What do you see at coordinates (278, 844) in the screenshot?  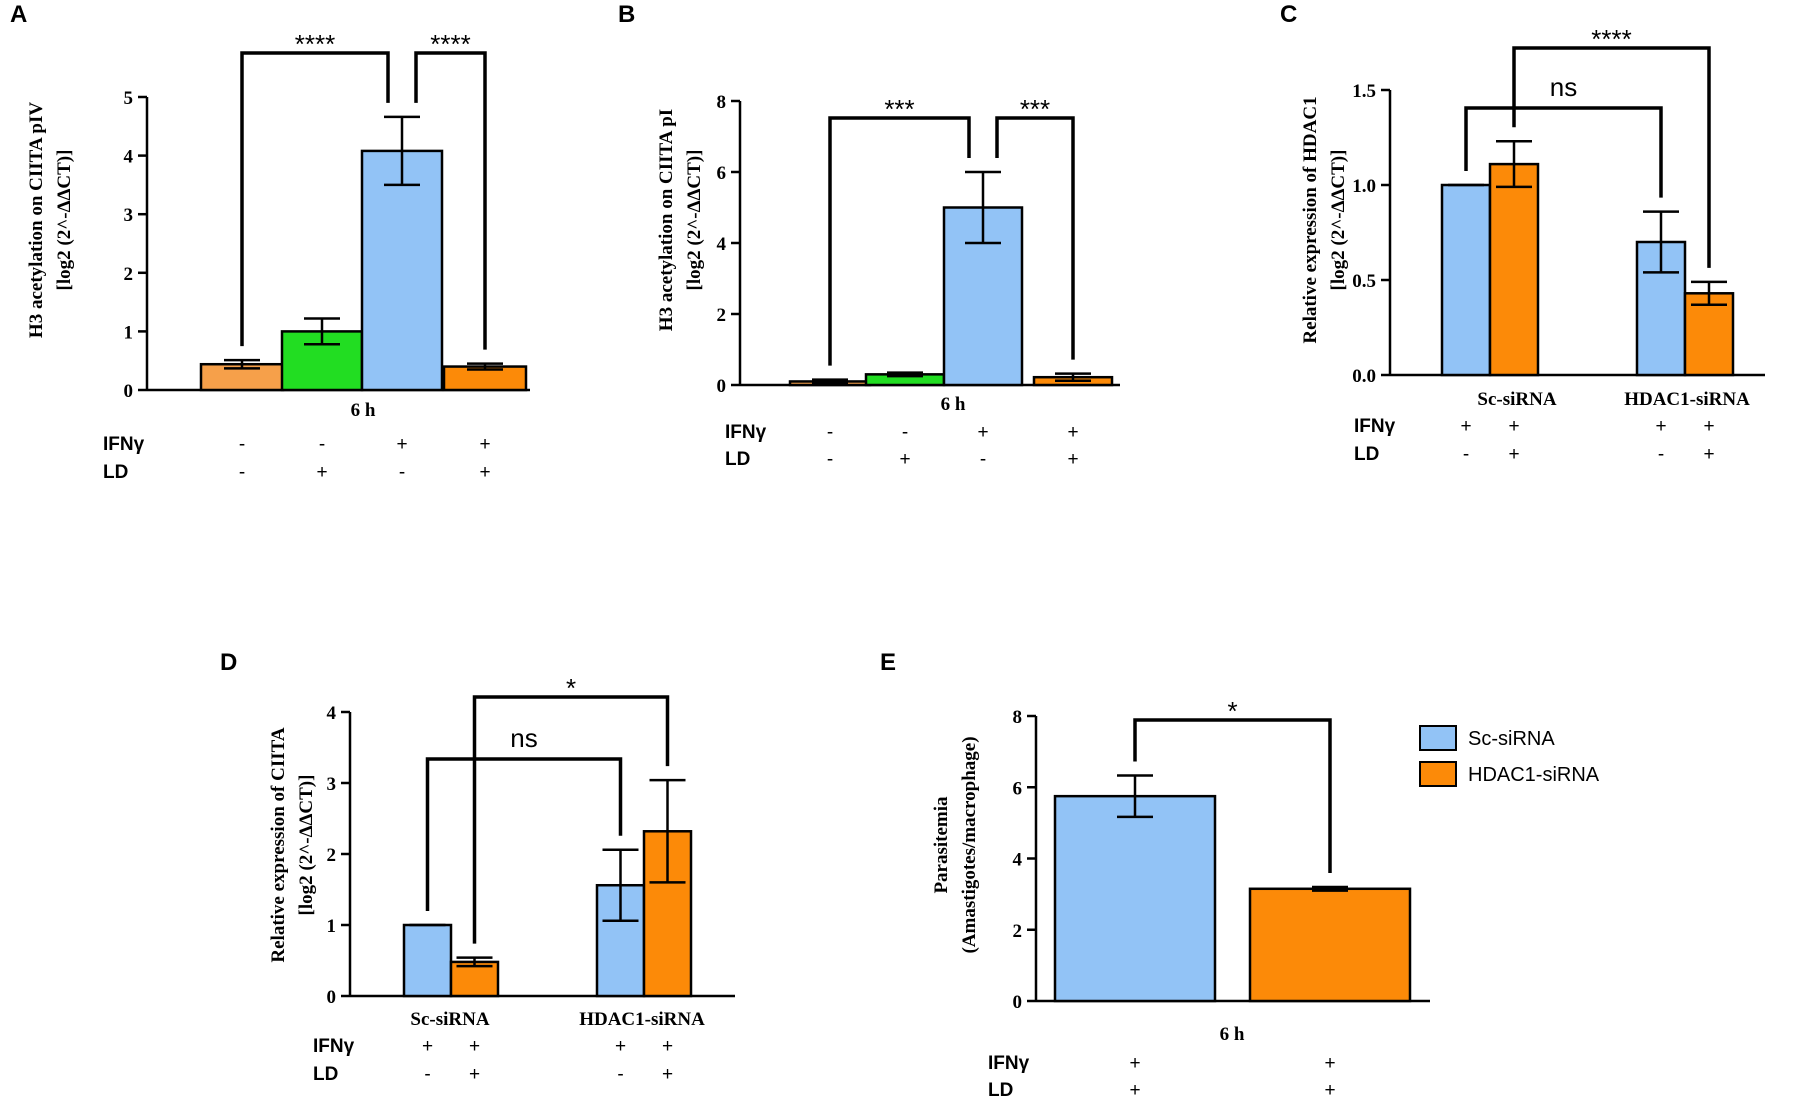 I see `y-axis-label: Relative expression of CIITA` at bounding box center [278, 844].